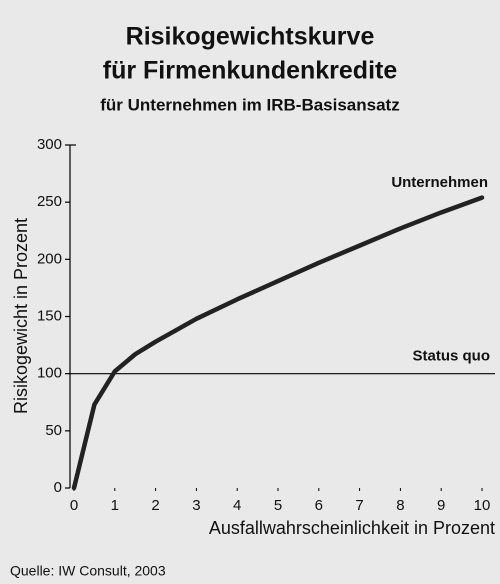 The image size is (500, 584). I want to click on chart-subtitle: für Unternehmen im IRB-Basisansatz, so click(249, 104).